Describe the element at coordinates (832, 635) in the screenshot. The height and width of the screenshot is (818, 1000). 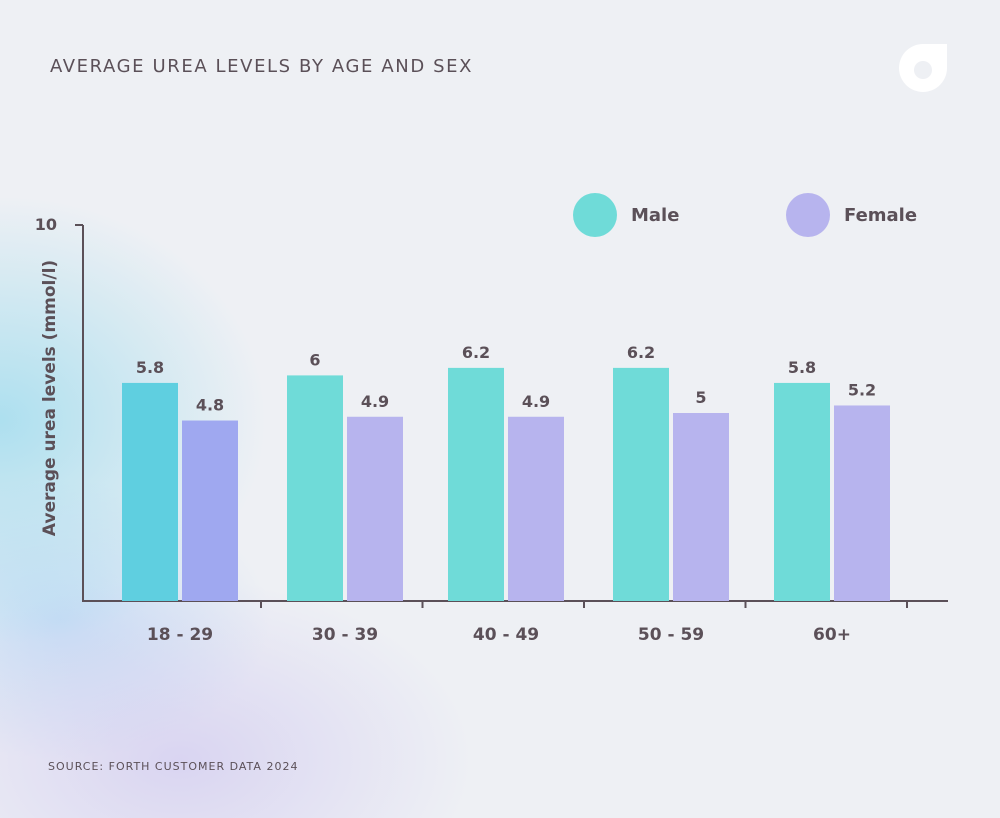
I see `x-tick-label-5: 60+` at that location.